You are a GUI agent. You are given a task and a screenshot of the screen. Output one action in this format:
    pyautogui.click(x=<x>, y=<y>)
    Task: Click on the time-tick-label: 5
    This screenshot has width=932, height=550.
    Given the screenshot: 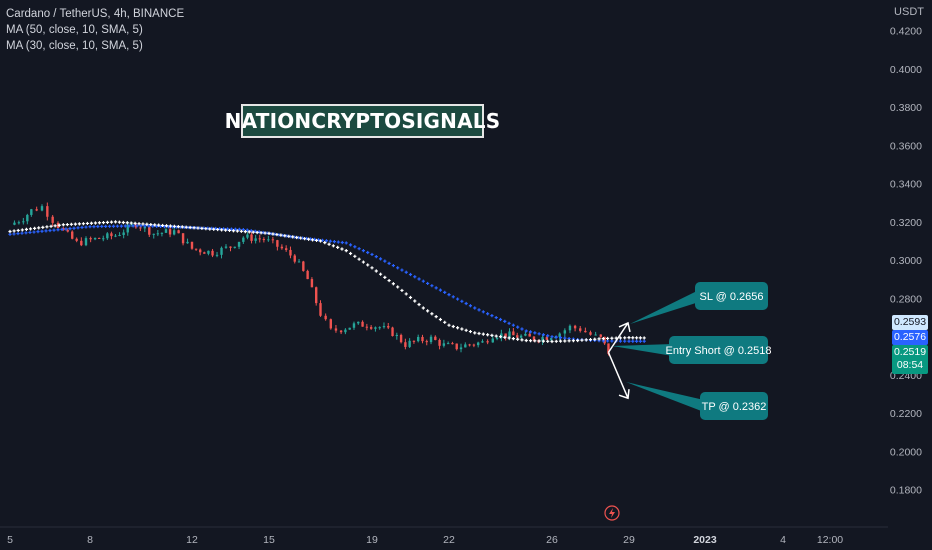 What is the action you would take?
    pyautogui.click(x=10, y=540)
    